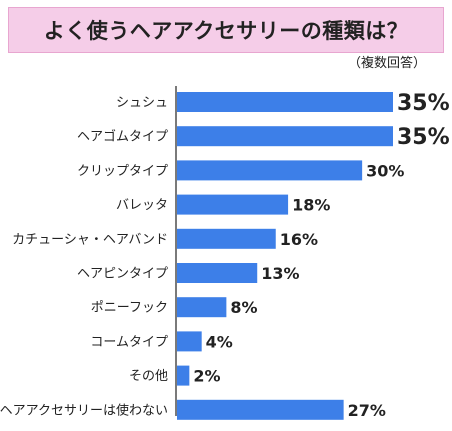 The image size is (452, 431). What do you see at coordinates (148, 376) in the screenshot?
I see `category-label: その他` at bounding box center [148, 376].